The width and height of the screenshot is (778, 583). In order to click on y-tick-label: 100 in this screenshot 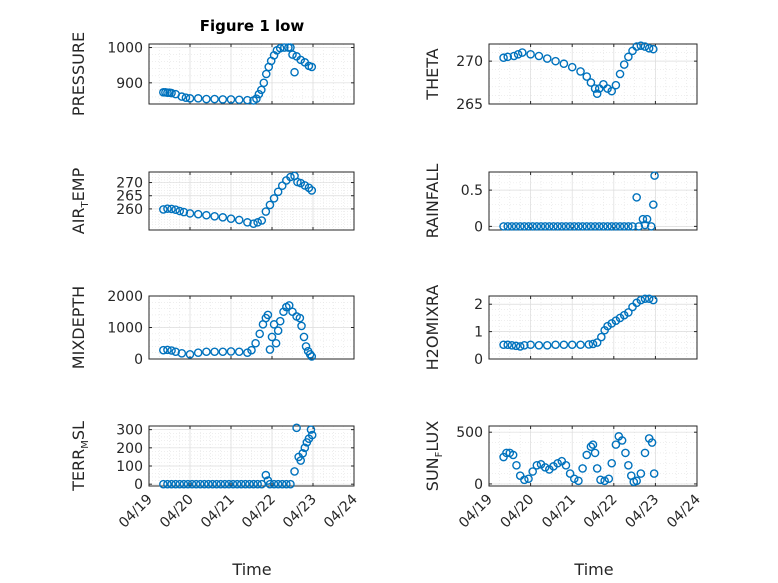, I will do `click(129, 467)`.